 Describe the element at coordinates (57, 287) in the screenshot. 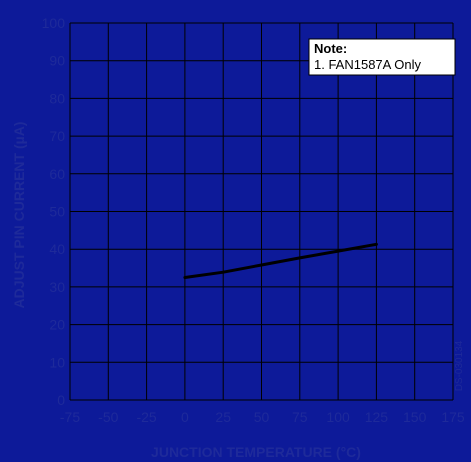

I see `y-tick-label: 30` at that location.